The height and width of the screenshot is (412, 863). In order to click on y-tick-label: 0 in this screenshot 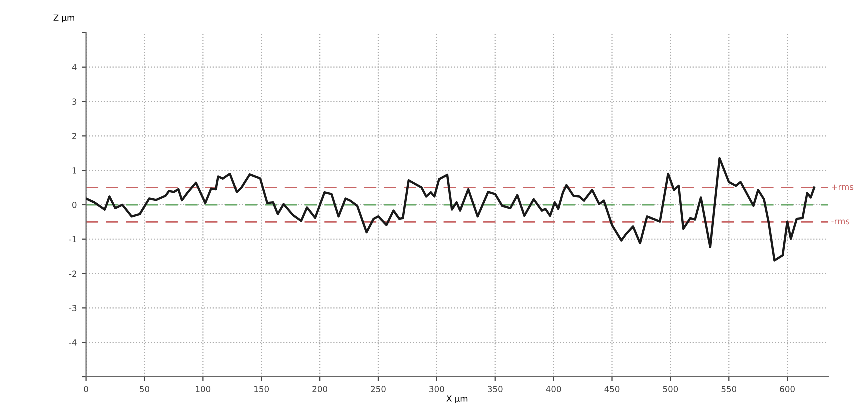, I will do `click(74, 205)`.